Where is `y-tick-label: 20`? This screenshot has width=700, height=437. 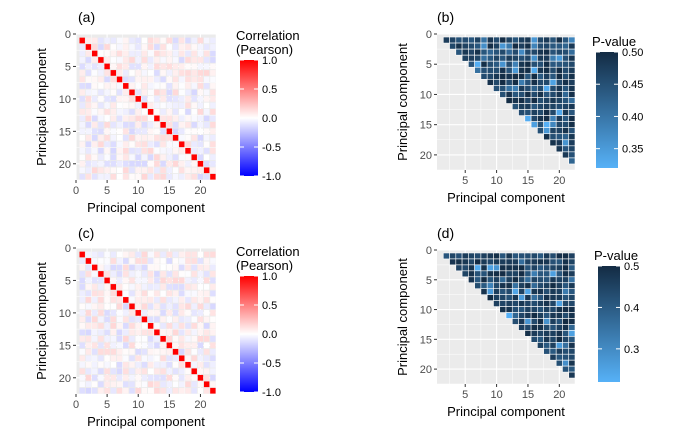 y-tick-label: 20 is located at coordinates (65, 379).